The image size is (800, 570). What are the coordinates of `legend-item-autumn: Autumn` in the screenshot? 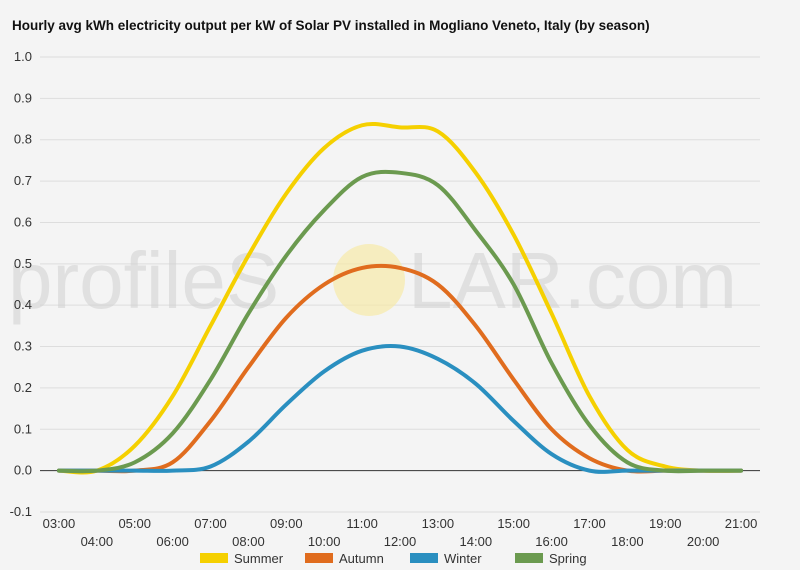 It's located at (344, 558).